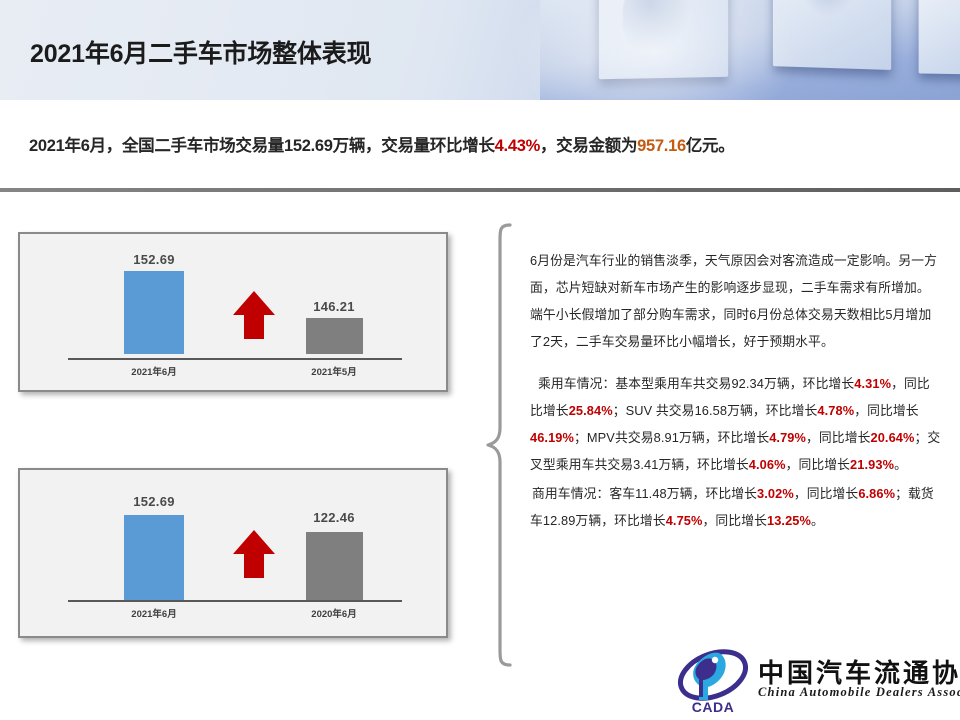  Describe the element at coordinates (886, 410) in the screenshot. I see `passenger-text-4: ，同比增长` at that location.